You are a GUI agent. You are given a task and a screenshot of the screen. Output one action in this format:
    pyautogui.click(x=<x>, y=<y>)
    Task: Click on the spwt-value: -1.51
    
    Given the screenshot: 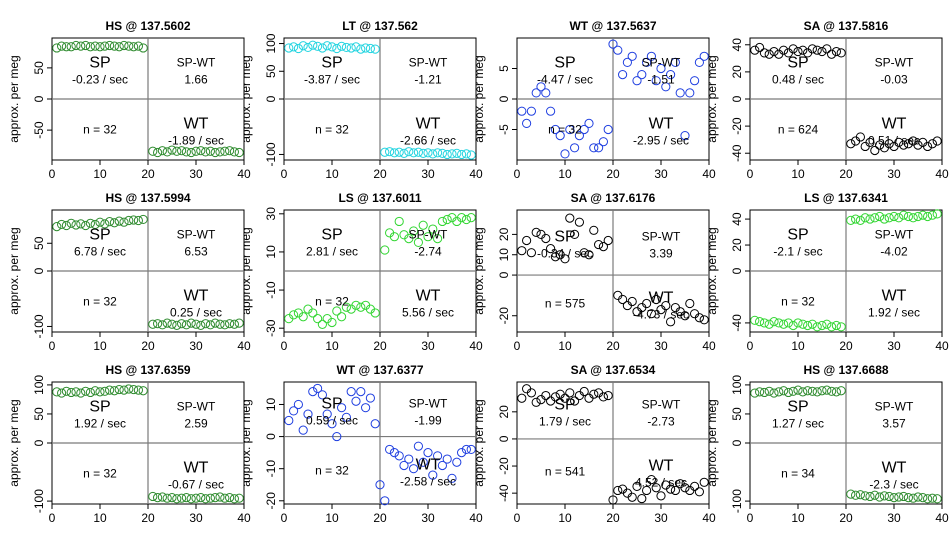 What is the action you would take?
    pyautogui.click(x=661, y=80)
    